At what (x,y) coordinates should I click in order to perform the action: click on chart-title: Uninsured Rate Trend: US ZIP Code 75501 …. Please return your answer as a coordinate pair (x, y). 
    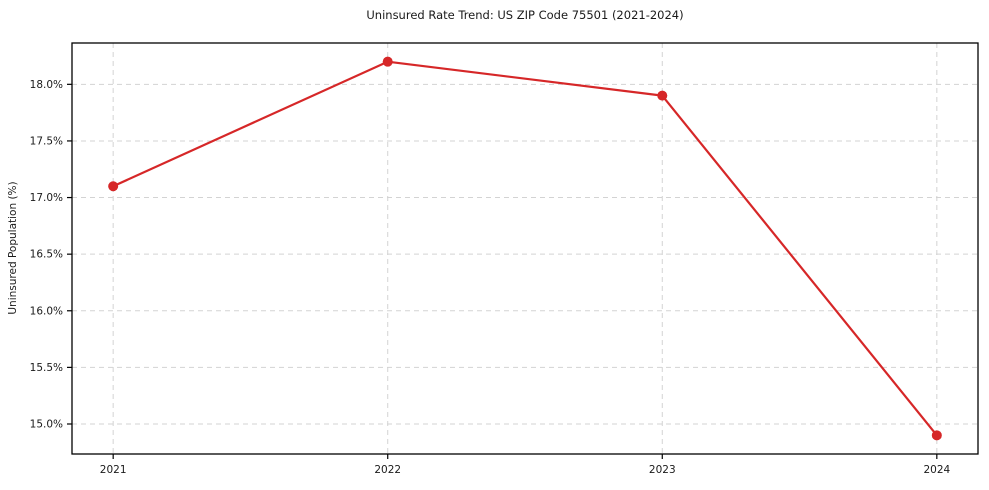
    Looking at the image, I should click on (525, 15).